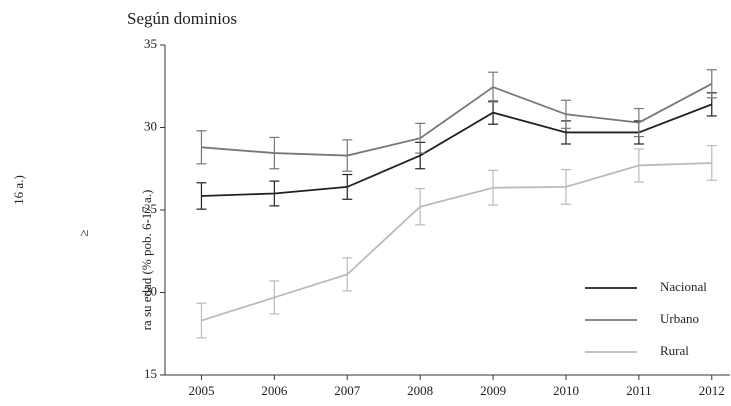  Describe the element at coordinates (420, 390) in the screenshot. I see `x-tick-label: 2008` at that location.